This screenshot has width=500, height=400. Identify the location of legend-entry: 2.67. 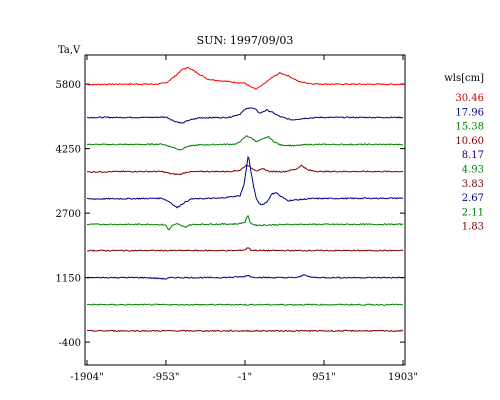
(473, 198).